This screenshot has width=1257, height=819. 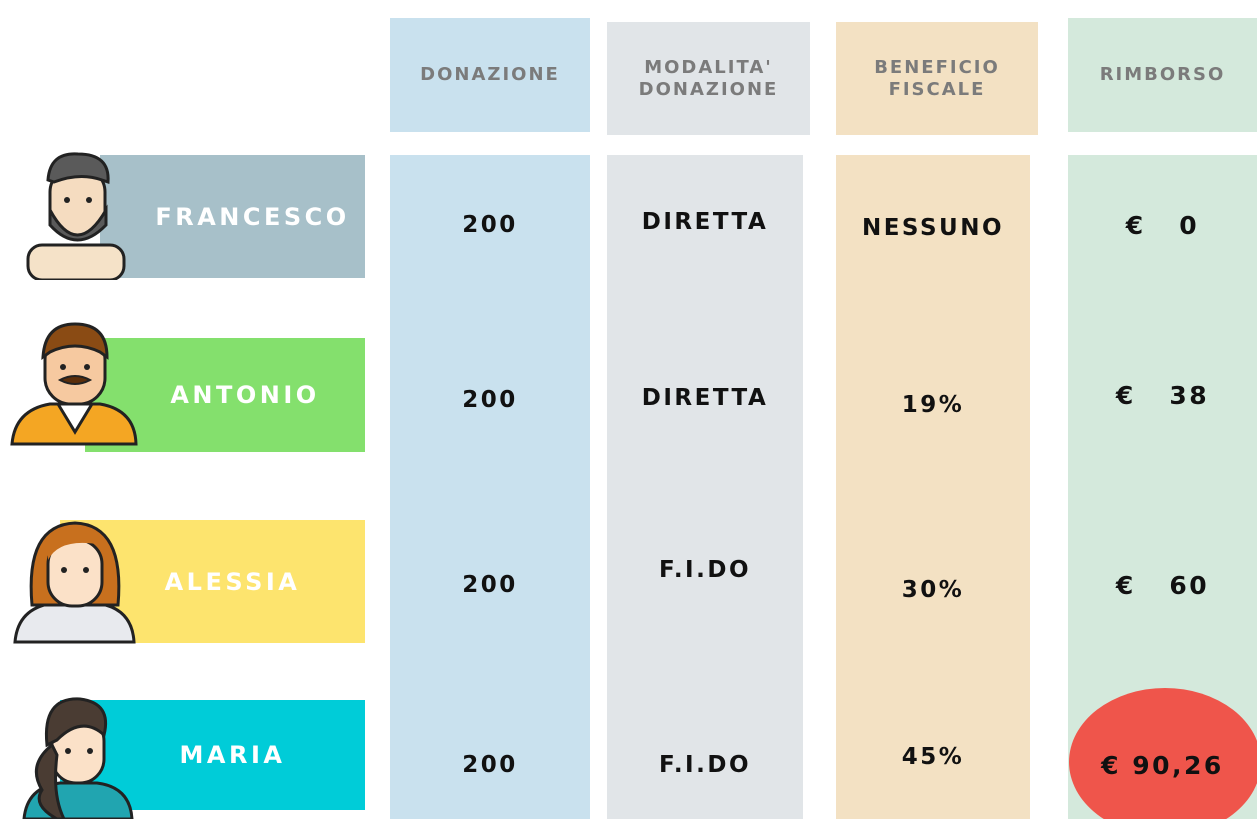 I want to click on cell-refund: € 90,26, so click(x=1162, y=765).